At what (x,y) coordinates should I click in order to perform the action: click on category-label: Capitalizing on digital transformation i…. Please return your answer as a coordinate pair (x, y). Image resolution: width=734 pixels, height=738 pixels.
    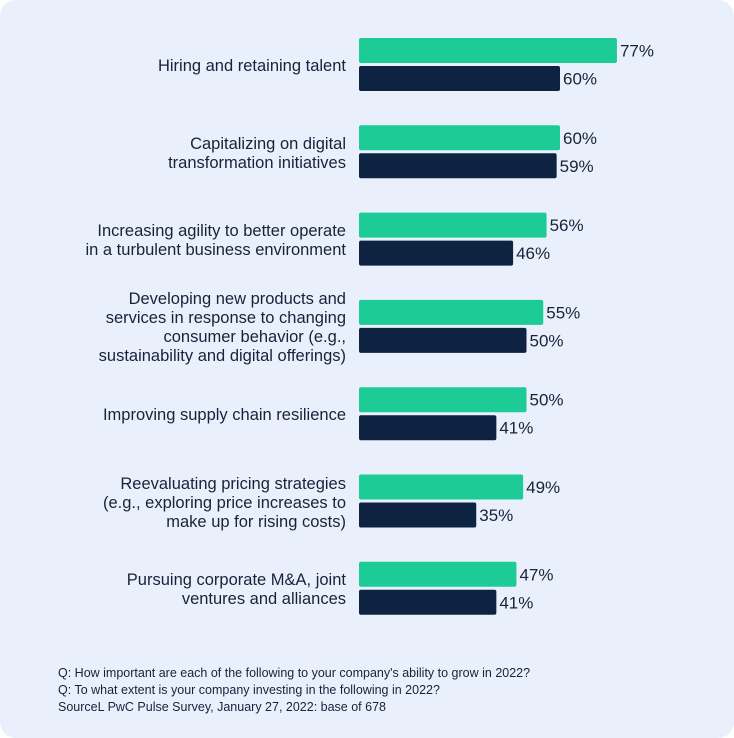
    Looking at the image, I should click on (257, 153).